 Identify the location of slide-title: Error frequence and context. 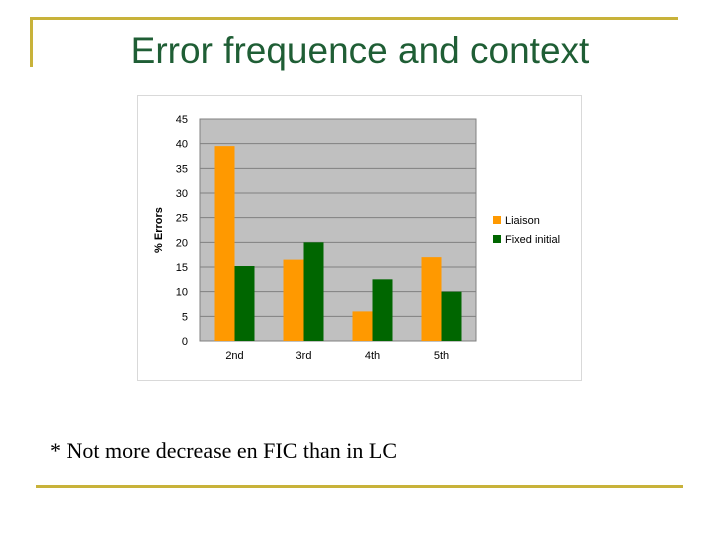
(360, 50).